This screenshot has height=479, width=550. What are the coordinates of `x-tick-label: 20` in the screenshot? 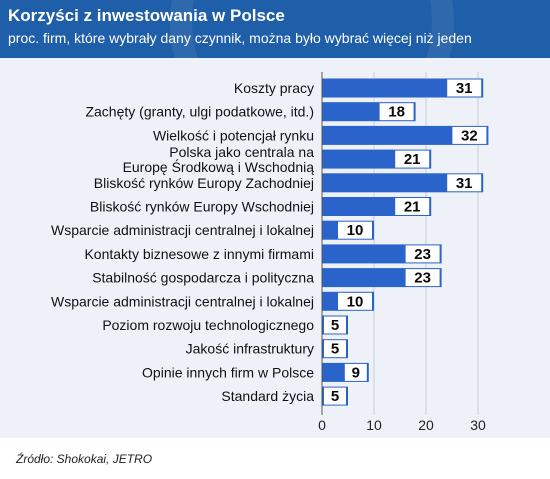 It's located at (426, 425).